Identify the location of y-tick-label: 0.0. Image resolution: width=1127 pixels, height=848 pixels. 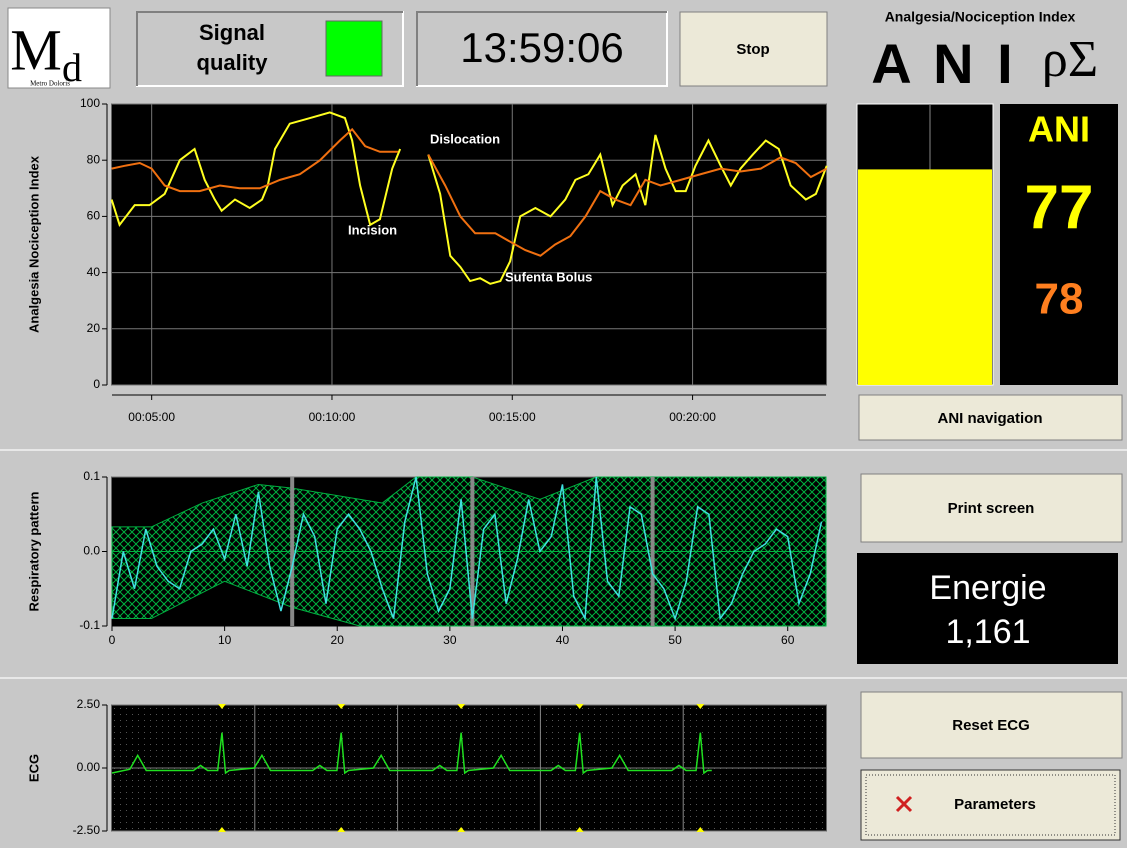
(91, 551).